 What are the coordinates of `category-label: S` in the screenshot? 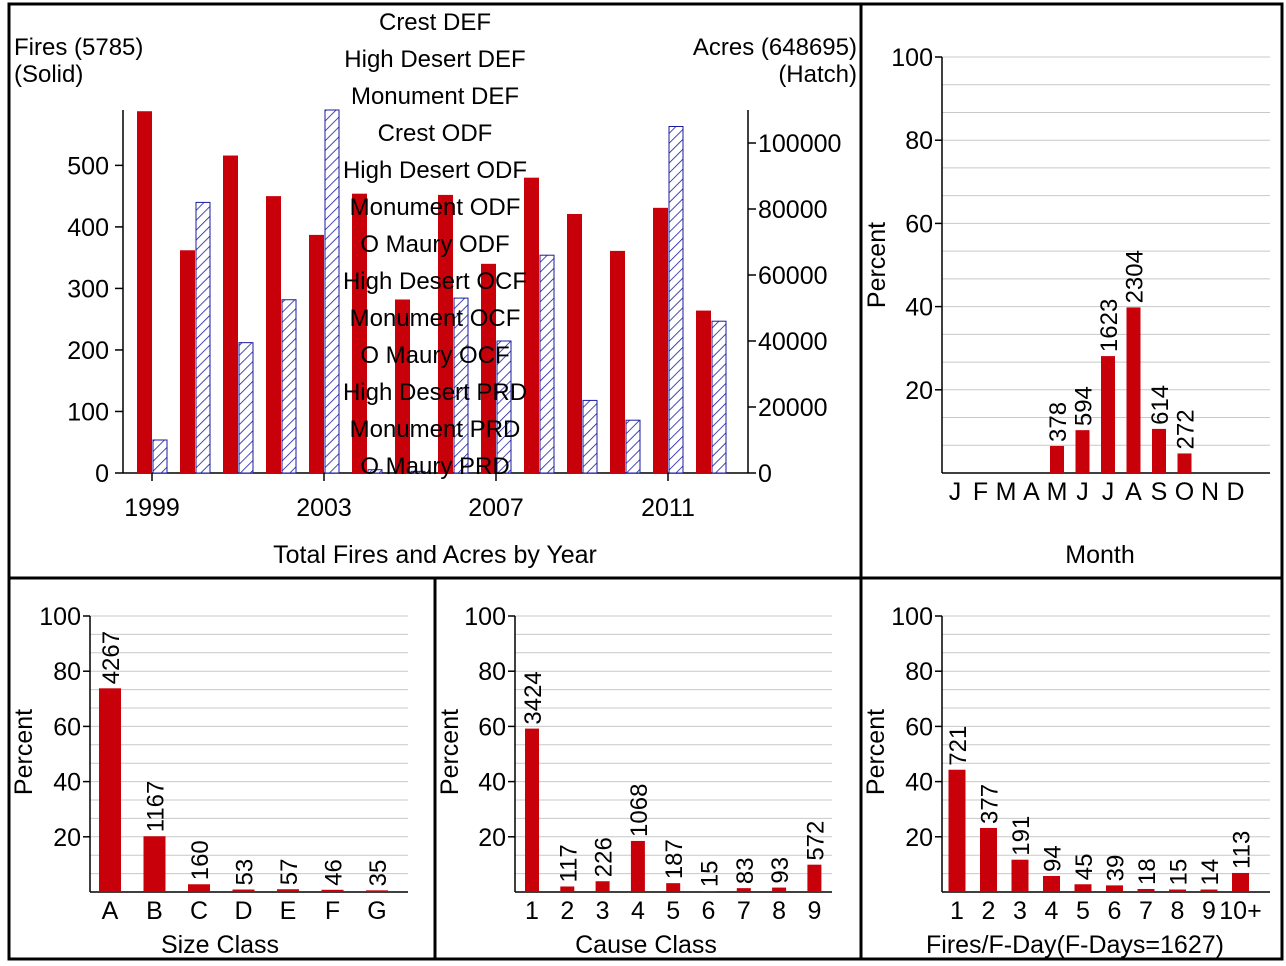 It's located at (1159, 492).